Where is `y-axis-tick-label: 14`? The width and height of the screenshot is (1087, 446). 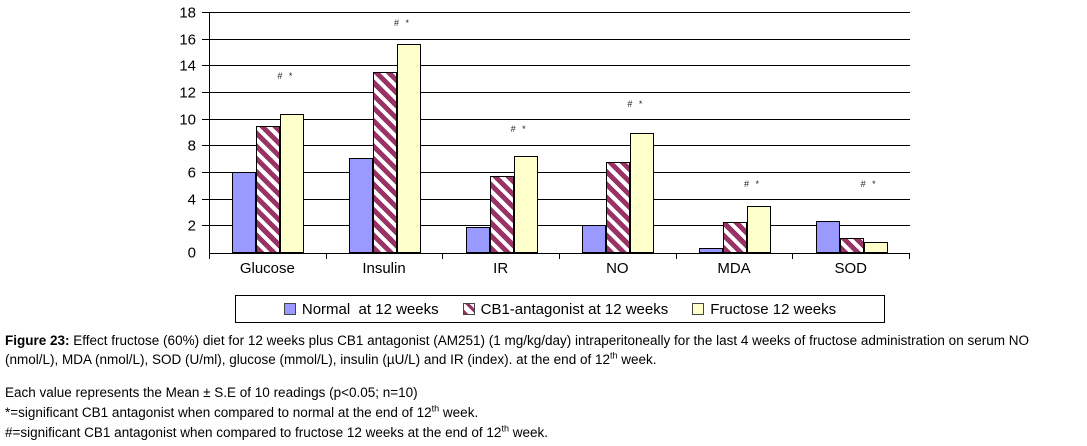 y-axis-tick-label: 14 is located at coordinates (187, 66).